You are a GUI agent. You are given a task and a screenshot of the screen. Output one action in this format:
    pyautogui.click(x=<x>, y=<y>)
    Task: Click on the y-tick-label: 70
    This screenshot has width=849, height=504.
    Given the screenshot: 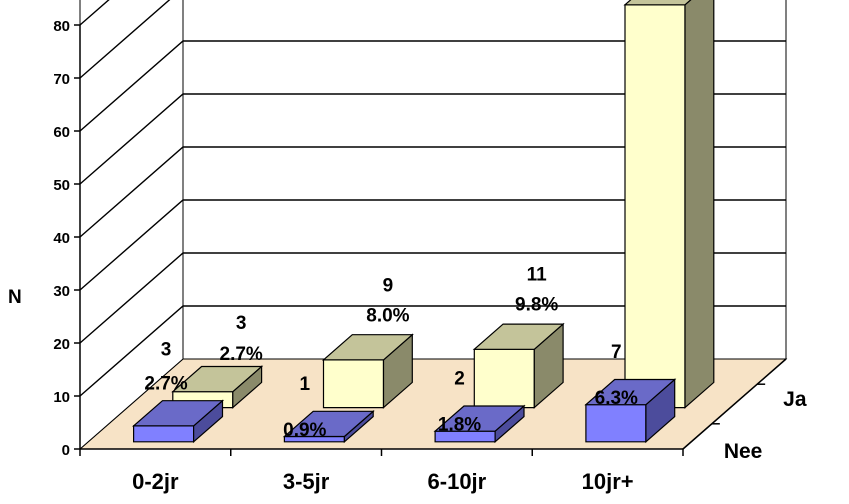 What is the action you would take?
    pyautogui.click(x=61, y=79)
    